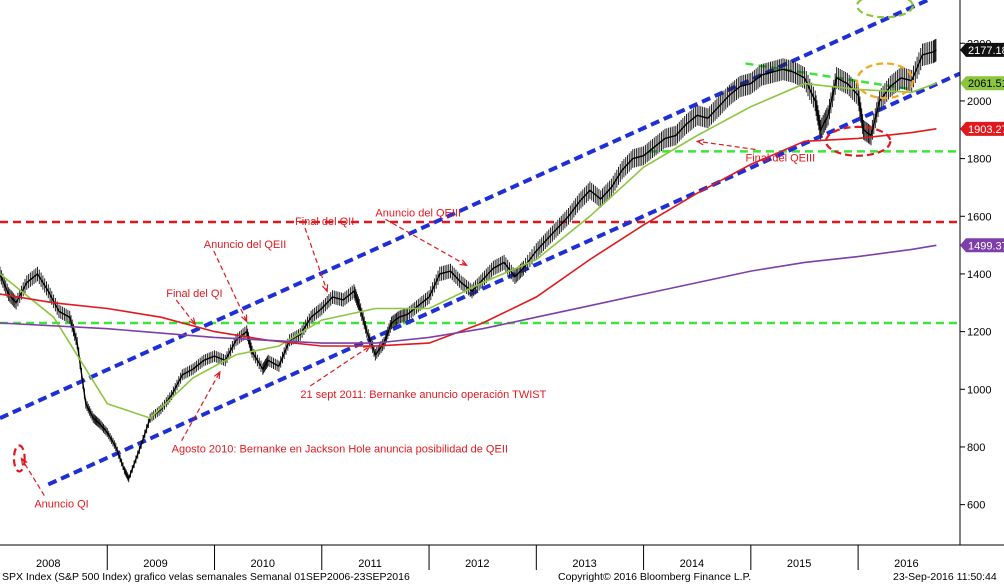  Describe the element at coordinates (979, 217) in the screenshot. I see `y-tick-label: 1600` at that location.